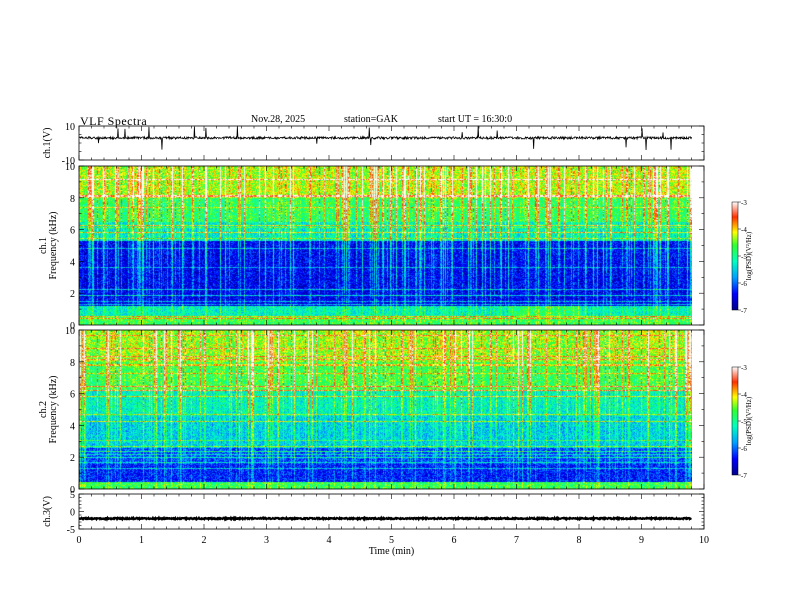 This screenshot has height=612, width=792. Describe the element at coordinates (278, 119) in the screenshot. I see `date-label: Nov.28, 2025` at that location.